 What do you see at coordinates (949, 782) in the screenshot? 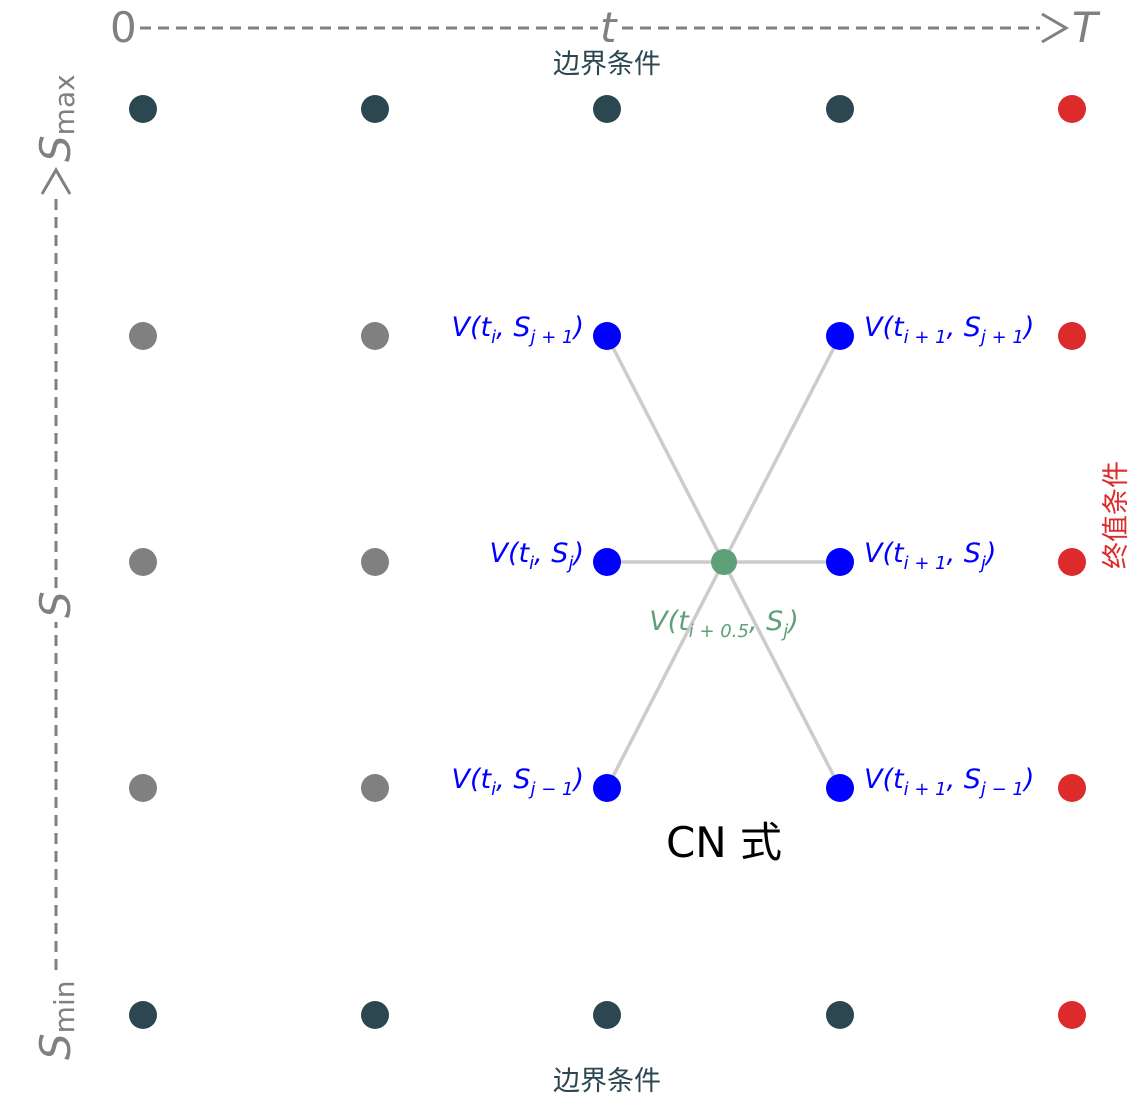
I see `label-right-bot: V(ti + 1, Sj − 1)` at bounding box center [949, 782].